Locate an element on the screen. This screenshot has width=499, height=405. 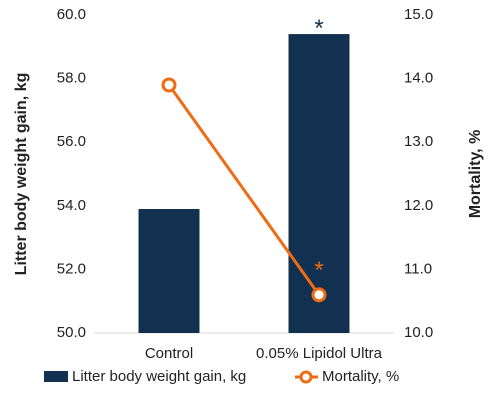
y-tick-label: 54.0 is located at coordinates (71, 205).